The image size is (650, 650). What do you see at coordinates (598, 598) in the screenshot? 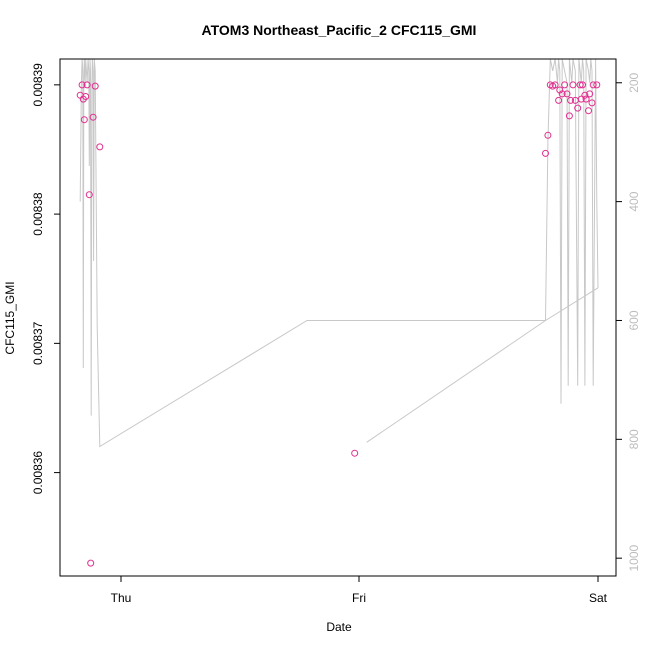
I see `x-tick-label: Sat` at bounding box center [598, 598].